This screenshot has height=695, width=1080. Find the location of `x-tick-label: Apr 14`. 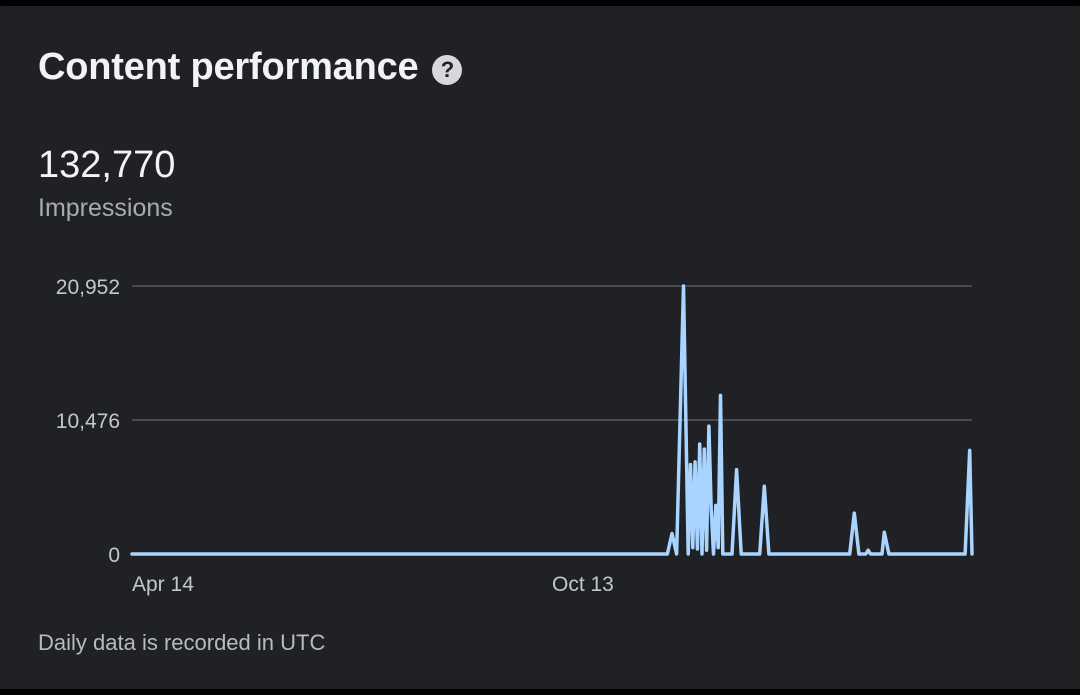

x-tick-label: Apr 14 is located at coordinates (163, 584).